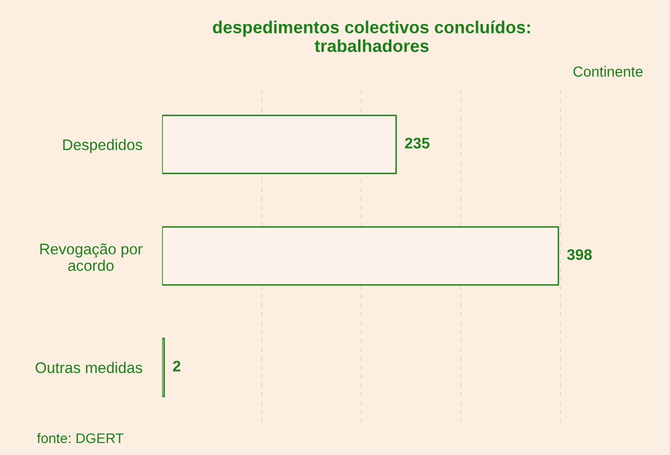  What do you see at coordinates (417, 143) in the screenshot?
I see `data-label: 235` at bounding box center [417, 143].